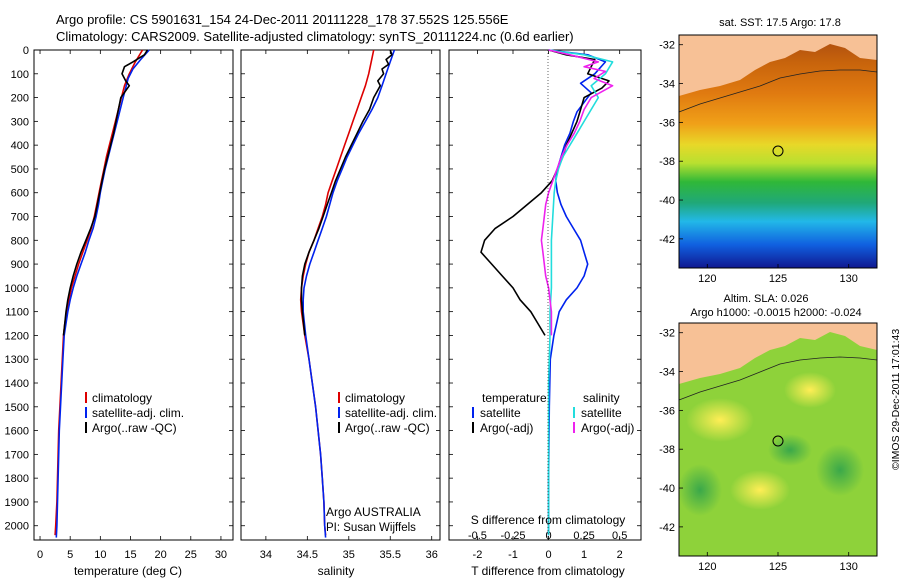 This screenshot has width=900, height=580. I want to click on legend-satellite: satellite-adj. clim., so click(138, 413).